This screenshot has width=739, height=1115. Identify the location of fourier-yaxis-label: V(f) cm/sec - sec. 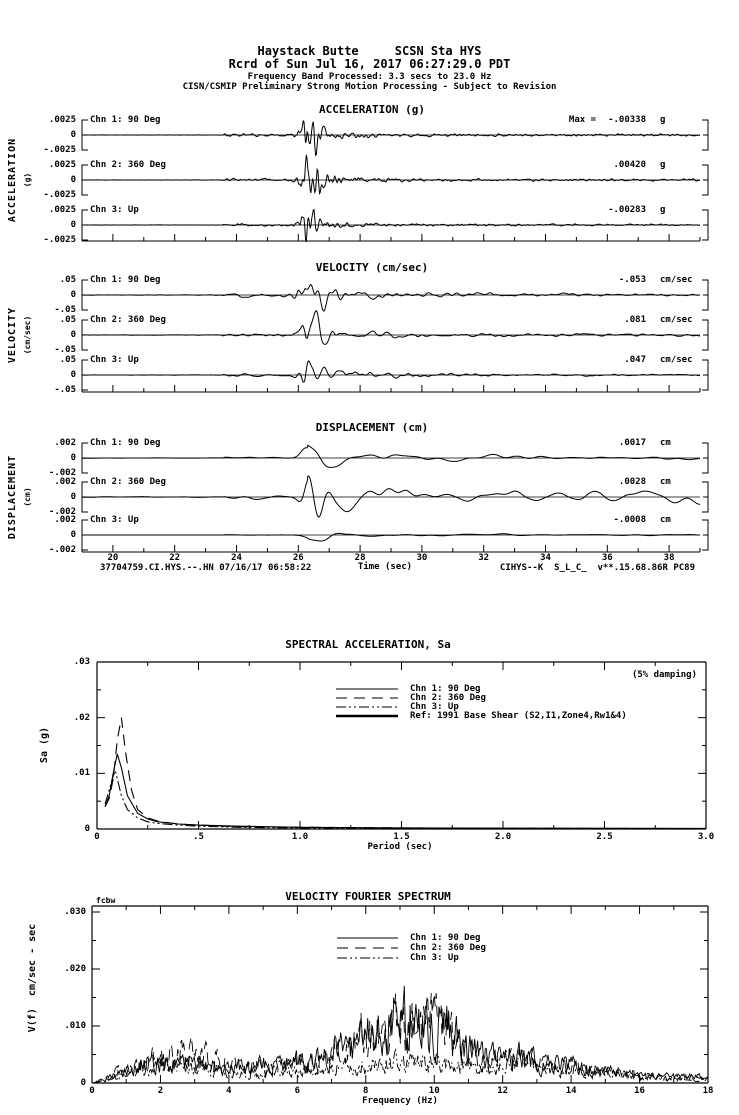
(32, 978).